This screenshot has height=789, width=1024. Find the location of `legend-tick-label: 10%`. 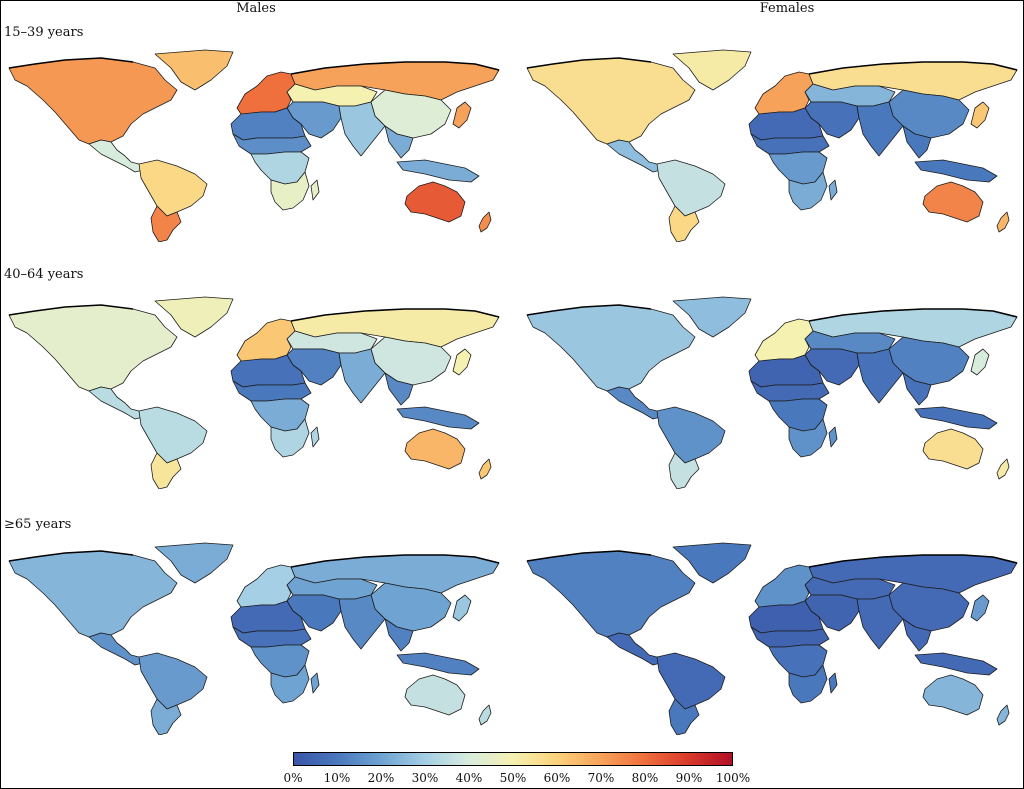

legend-tick-label: 10% is located at coordinates (337, 778).